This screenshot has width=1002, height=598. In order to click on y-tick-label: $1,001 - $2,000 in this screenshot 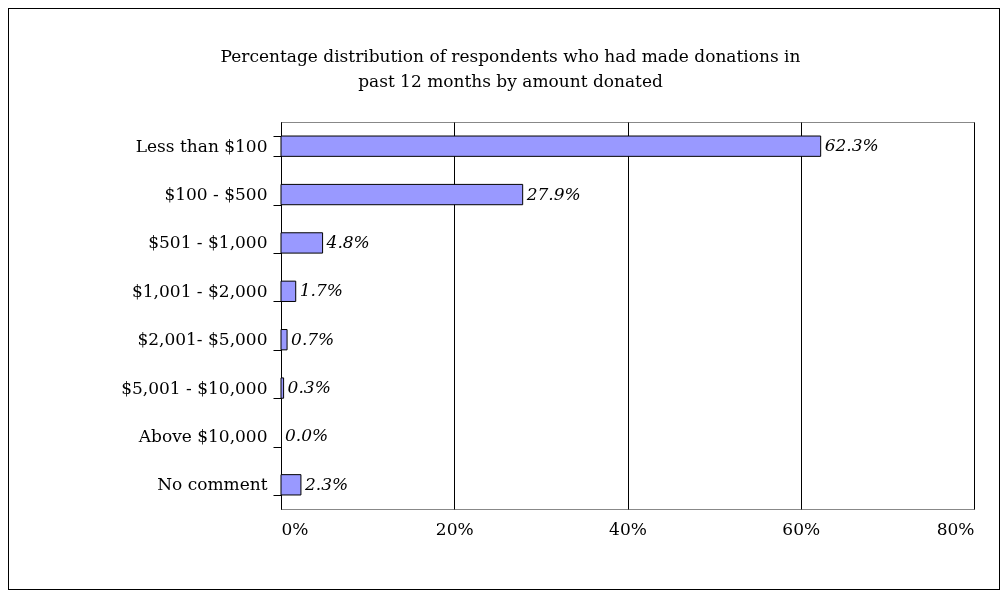, I will do `click(199, 290)`.